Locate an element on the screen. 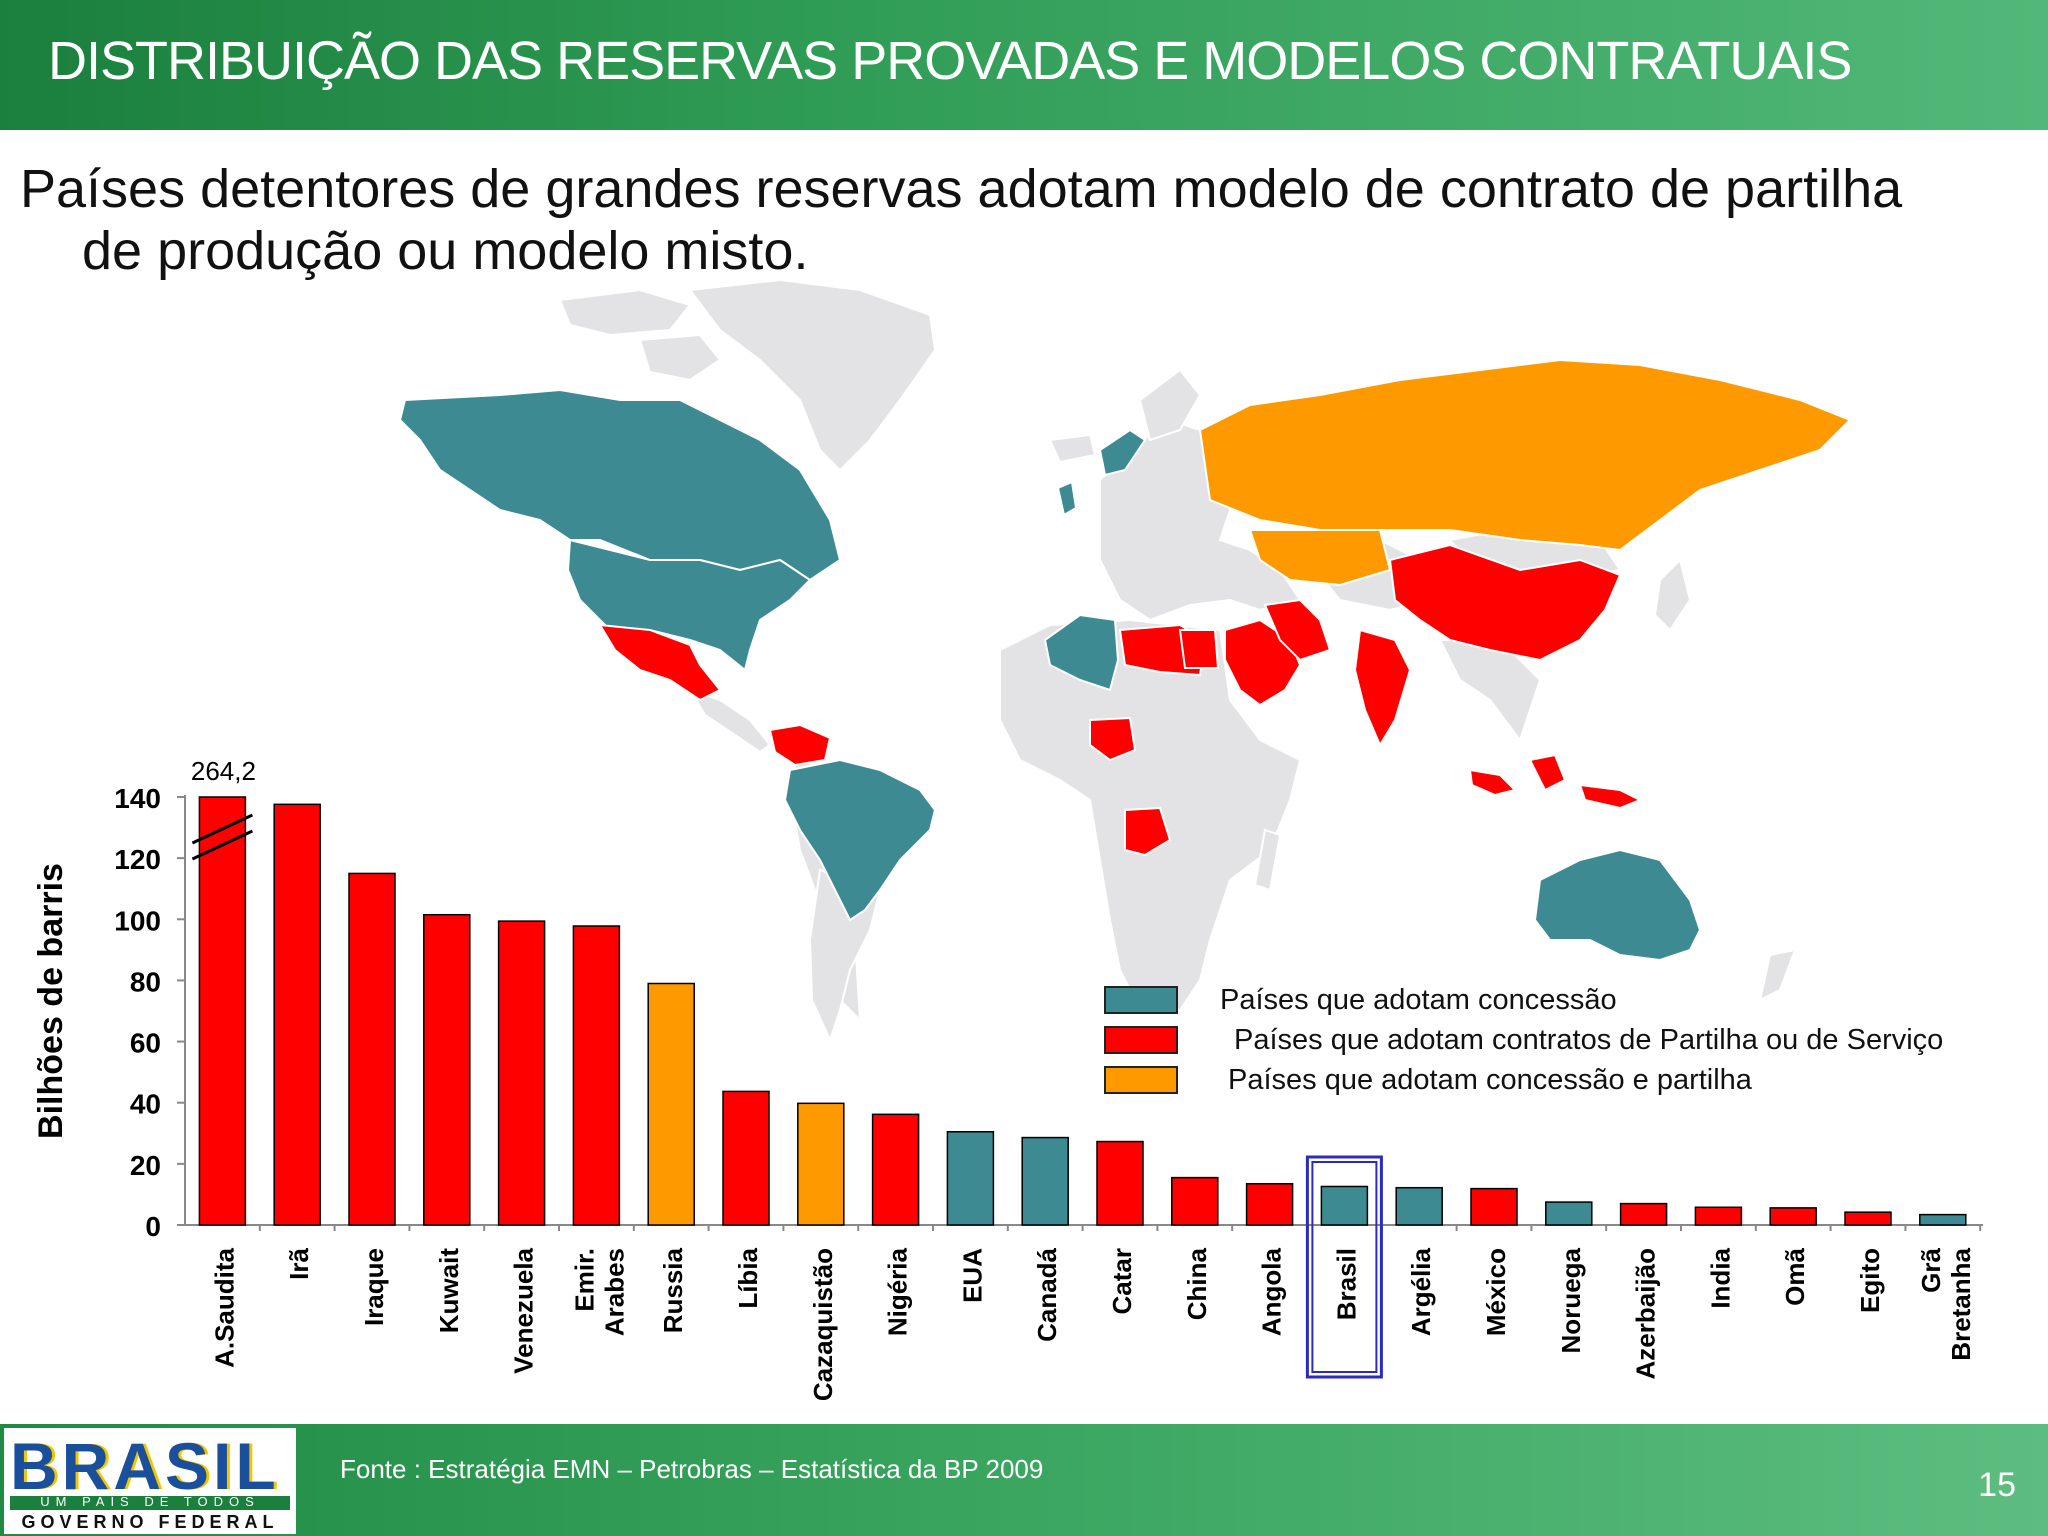 This screenshot has height=1536, width=2048. x-tick-label: Iraque is located at coordinates (374, 1287).